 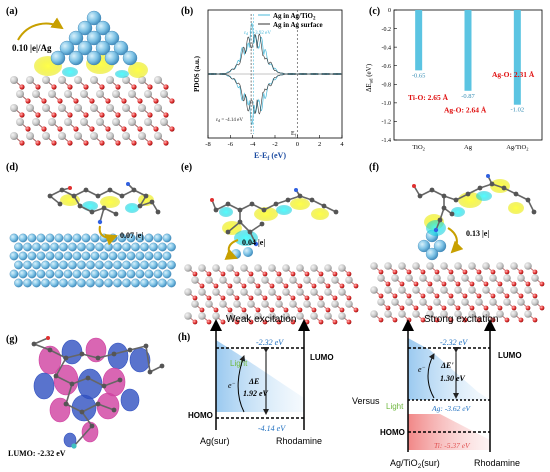 What do you see at coordinates (40, 29) in the screenshot?
I see `charge-arrow-a` at bounding box center [40, 29].